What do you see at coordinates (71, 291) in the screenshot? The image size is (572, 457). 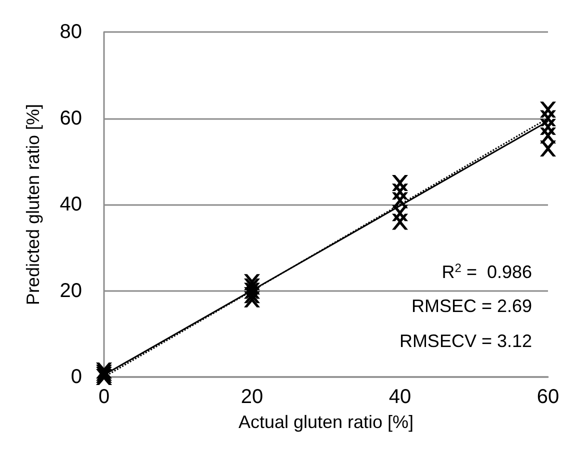 I see `y-tick-label: 20` at bounding box center [71, 291].